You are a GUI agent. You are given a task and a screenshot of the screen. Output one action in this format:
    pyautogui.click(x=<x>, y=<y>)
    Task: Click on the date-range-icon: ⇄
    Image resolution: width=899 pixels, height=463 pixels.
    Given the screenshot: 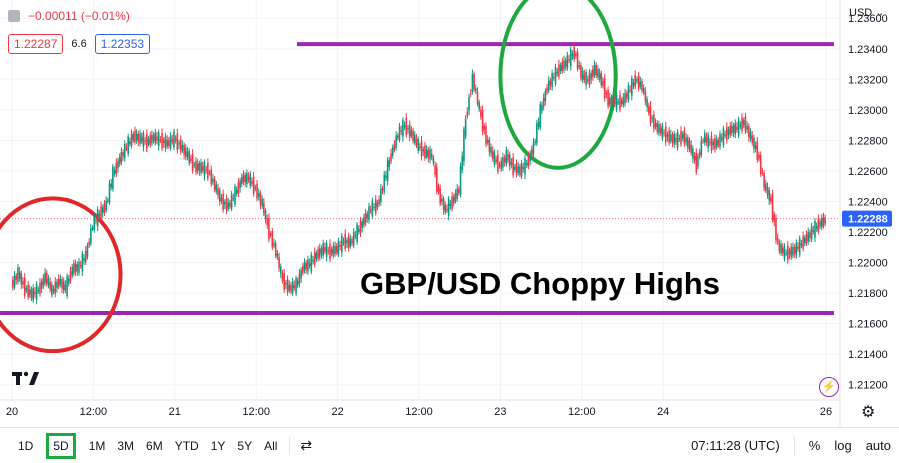 What is the action you would take?
    pyautogui.click(x=306, y=445)
    